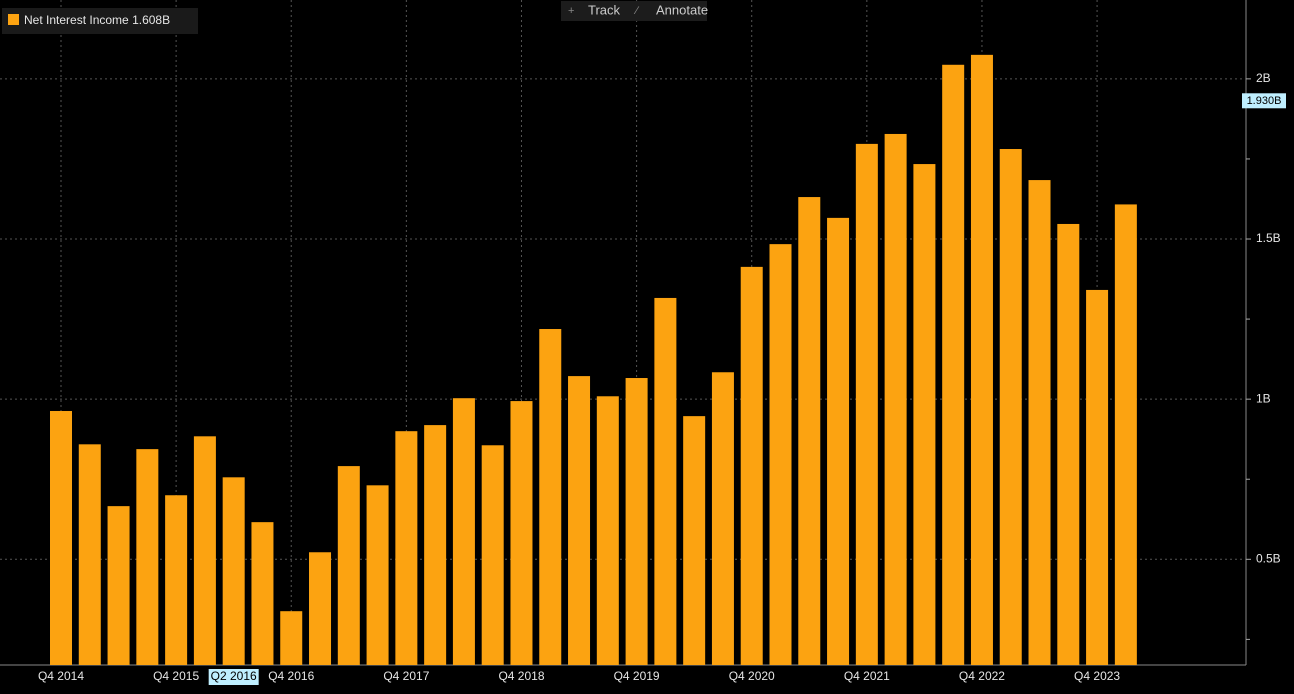  I want to click on legend-swatch, so click(13, 19).